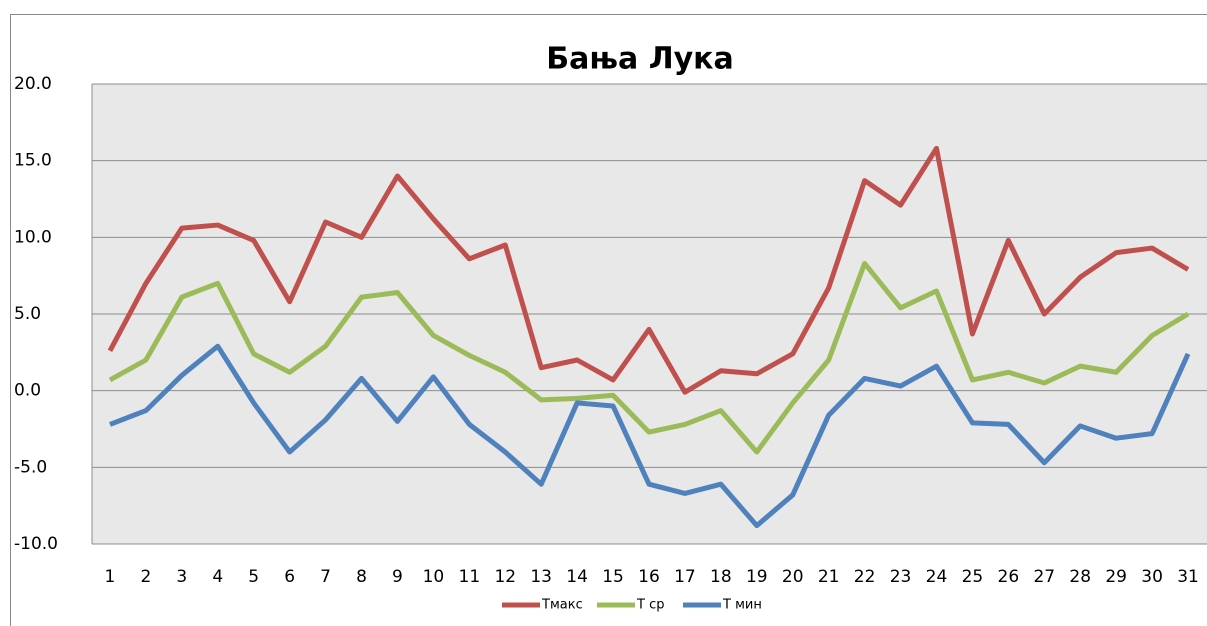 The image size is (1207, 626). I want to click on x-tick-label: 2, so click(145, 577).